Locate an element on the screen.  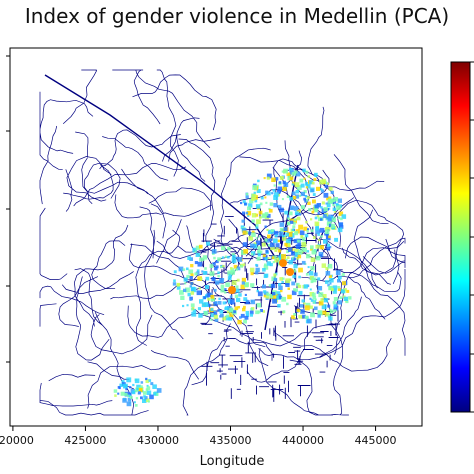
x-tick-label: 425000 is located at coordinates (85, 440).